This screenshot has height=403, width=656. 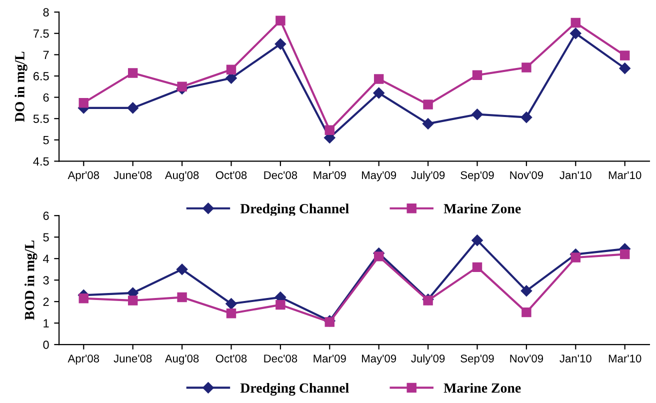 I want to click on y-tick-label: 7.5, so click(x=41, y=34).